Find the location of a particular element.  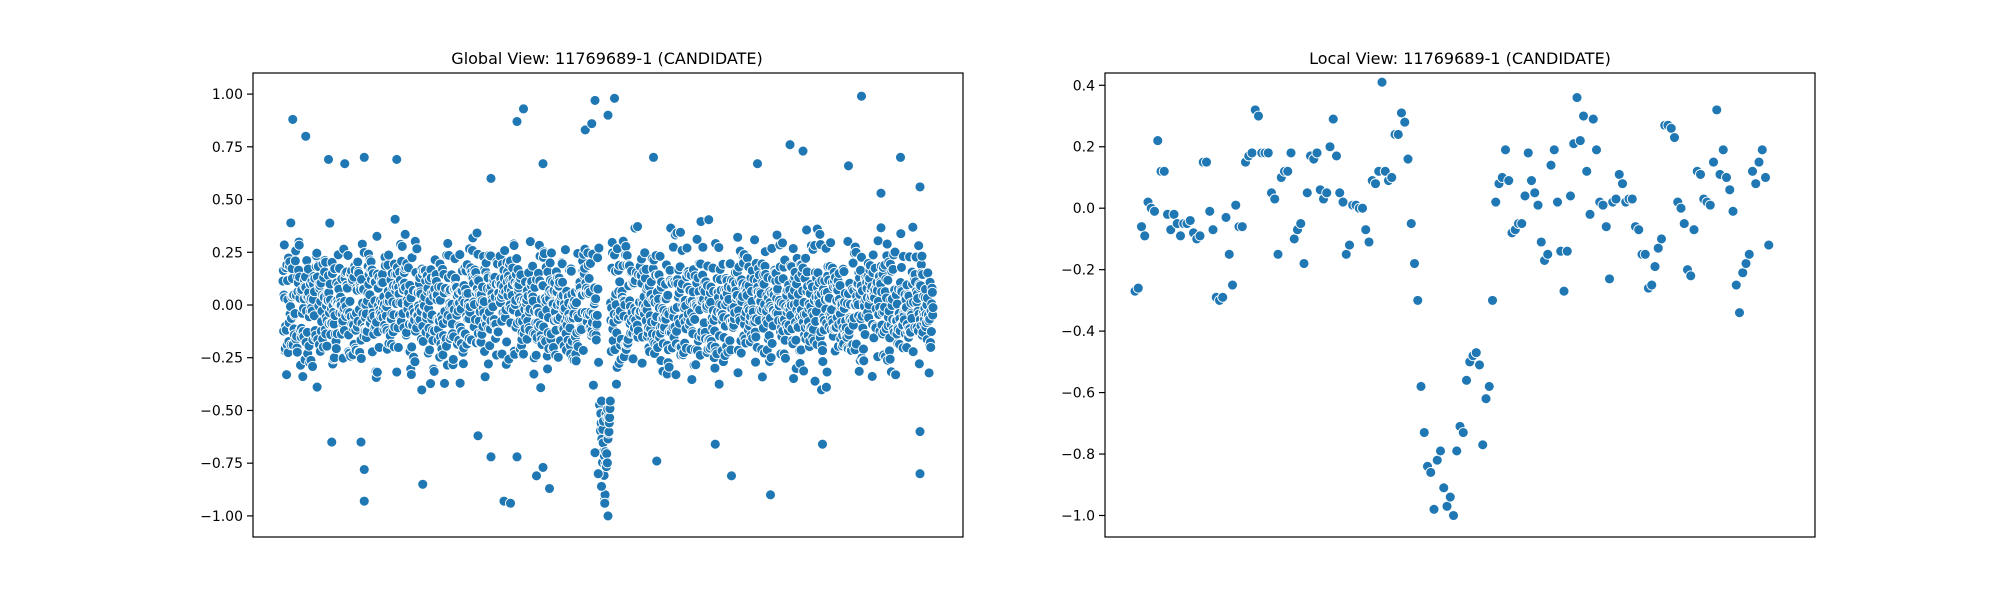

y-tick-label: −0.8 is located at coordinates (1078, 455).